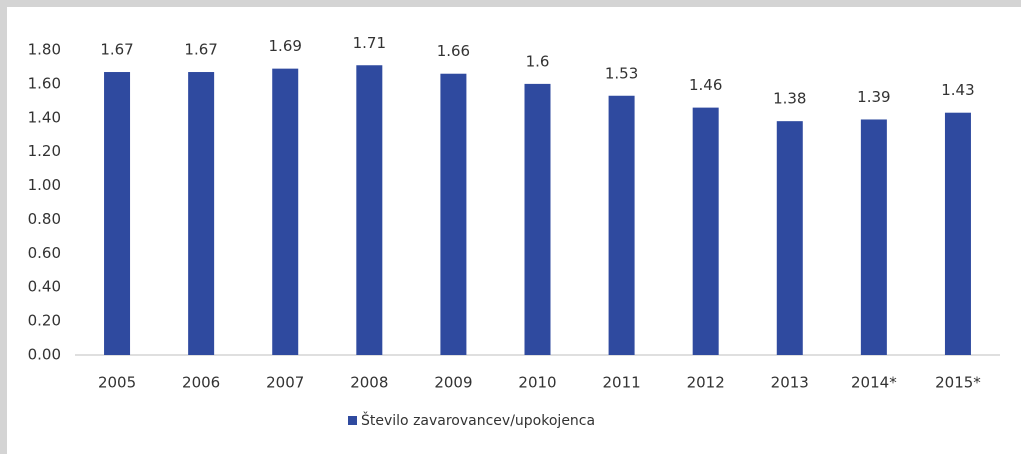 This screenshot has width=1021, height=454. Describe the element at coordinates (453, 383) in the screenshot. I see `x-tick-label: 2009` at that location.